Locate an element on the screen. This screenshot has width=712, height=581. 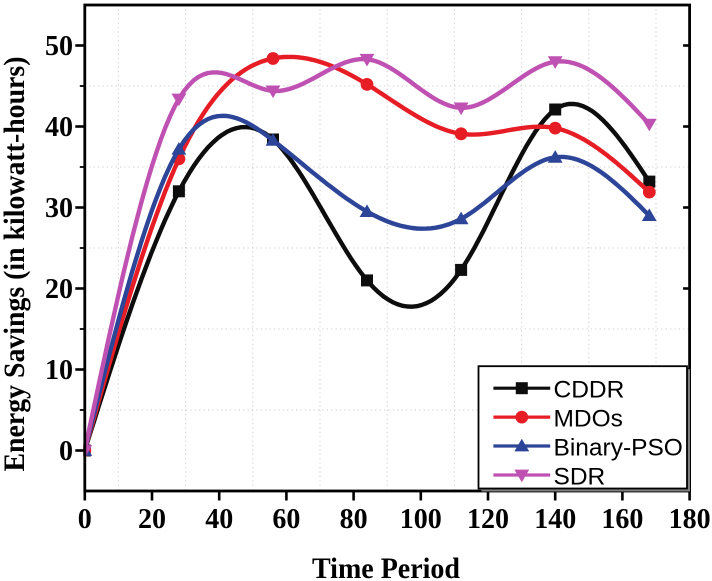
svg-text:Energy Savings (in kilowatt-ho: Energy Savings (in kilowatt-hours) is located at coordinates (15, 264).